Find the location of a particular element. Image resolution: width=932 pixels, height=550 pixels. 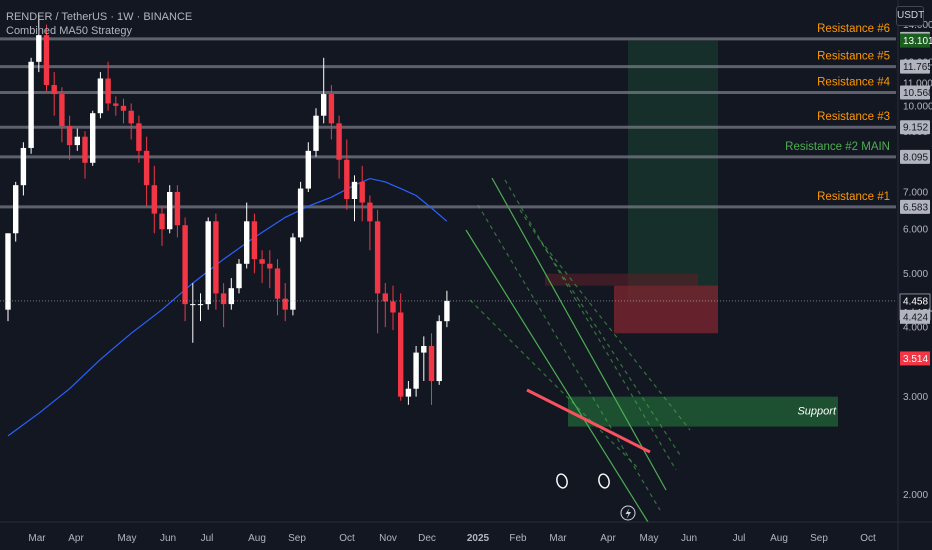

current-price: 4.458 is located at coordinates (915, 301).